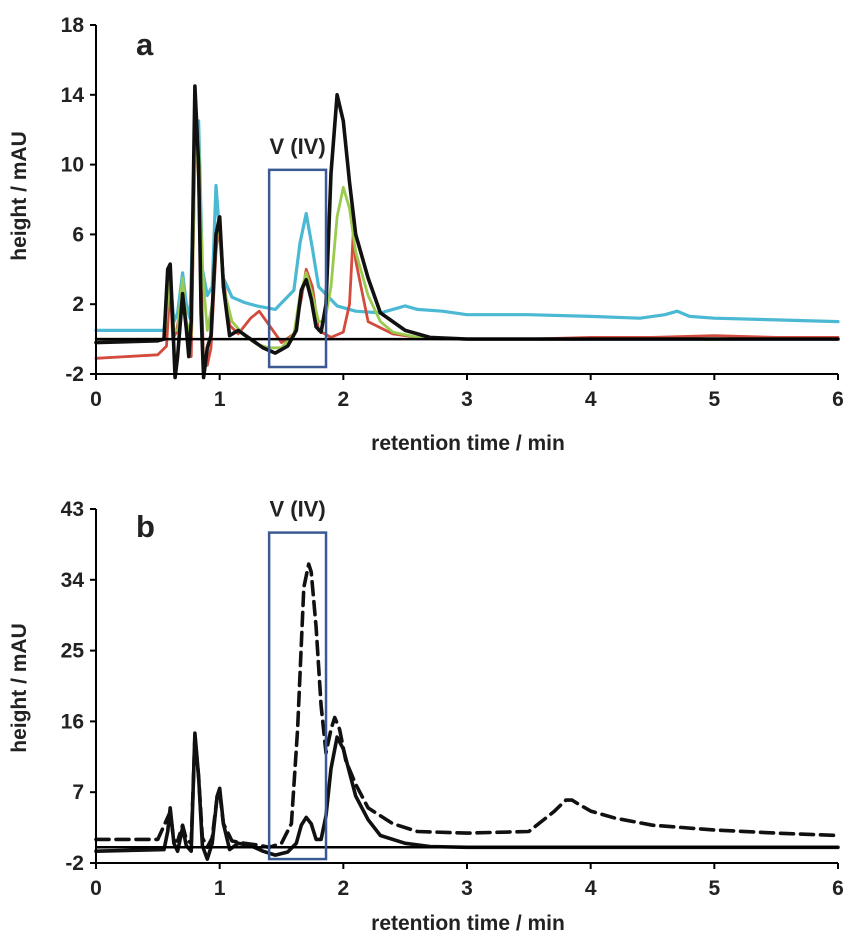 Image resolution: width=856 pixels, height=942 pixels. Describe the element at coordinates (19, 196) in the screenshot. I see `panel-a-y-axis-label: height / mAU` at that location.